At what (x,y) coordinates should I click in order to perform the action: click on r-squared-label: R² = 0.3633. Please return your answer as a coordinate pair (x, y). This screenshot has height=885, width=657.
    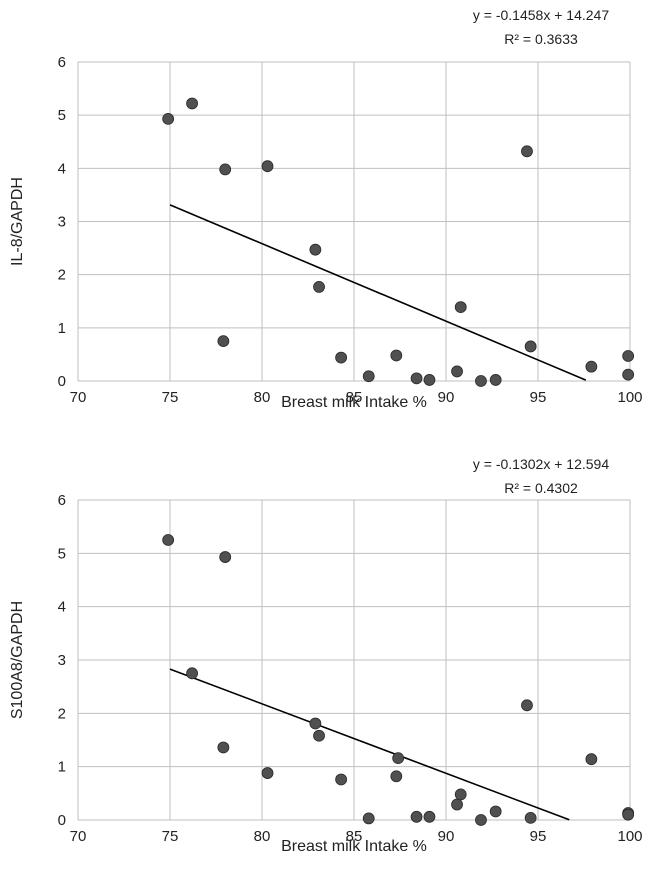
    Looking at the image, I should click on (541, 39).